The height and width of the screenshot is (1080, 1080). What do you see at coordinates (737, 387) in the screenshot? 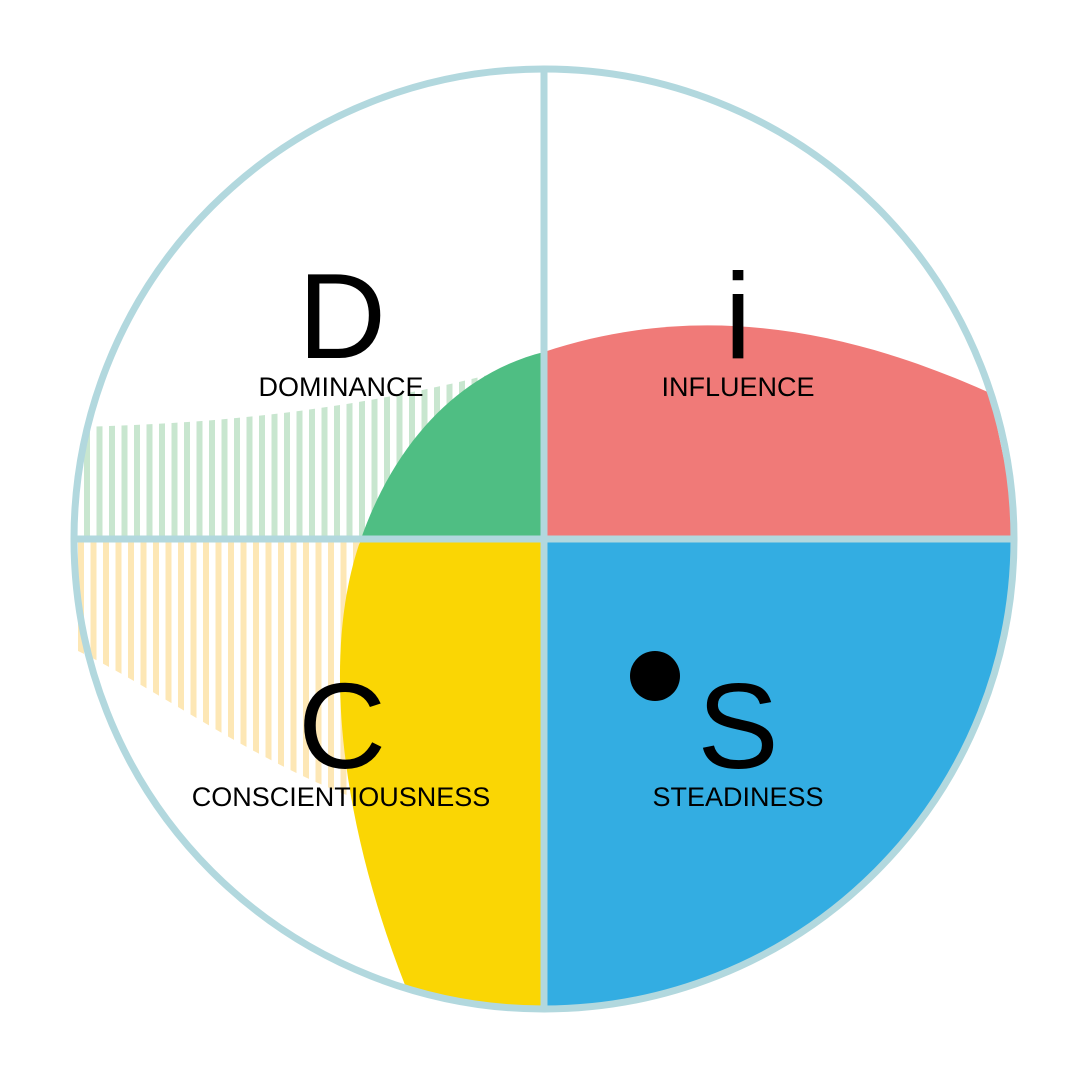
I see `influence-label: INFLUENCE` at bounding box center [737, 387].